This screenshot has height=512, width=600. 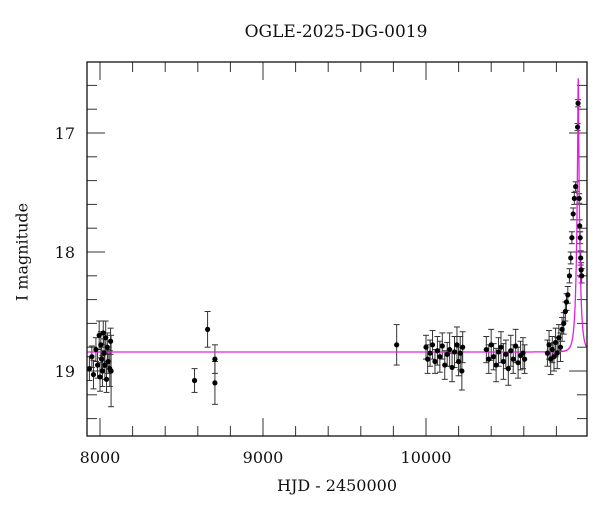 What do you see at coordinates (65, 252) in the screenshot?
I see `svg-text: 18` at bounding box center [65, 252].